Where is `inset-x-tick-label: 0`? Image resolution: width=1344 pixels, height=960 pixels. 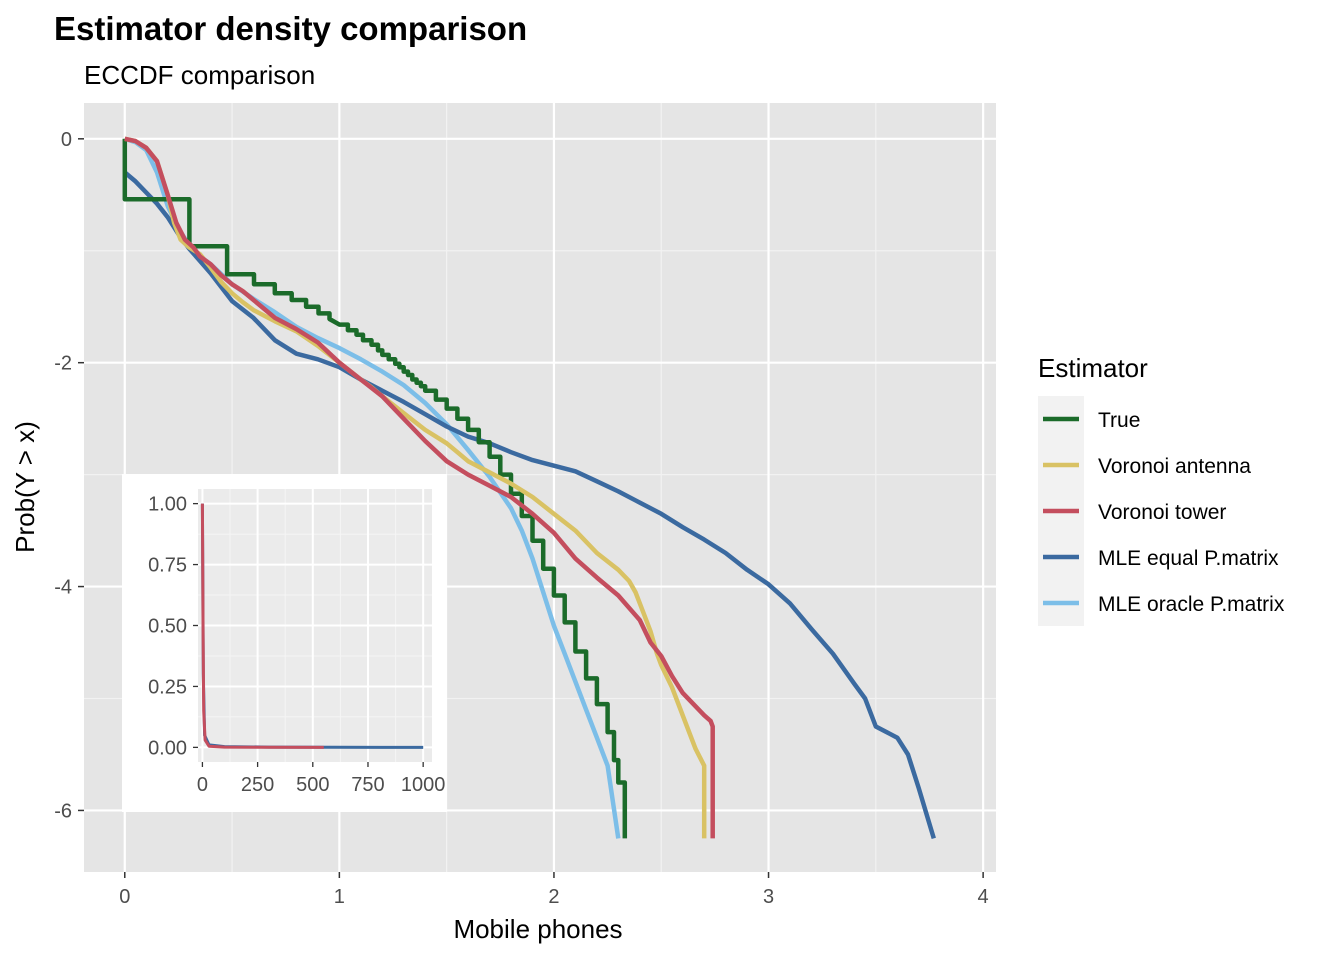
inset-x-tick-label: 0 is located at coordinates (202, 785).